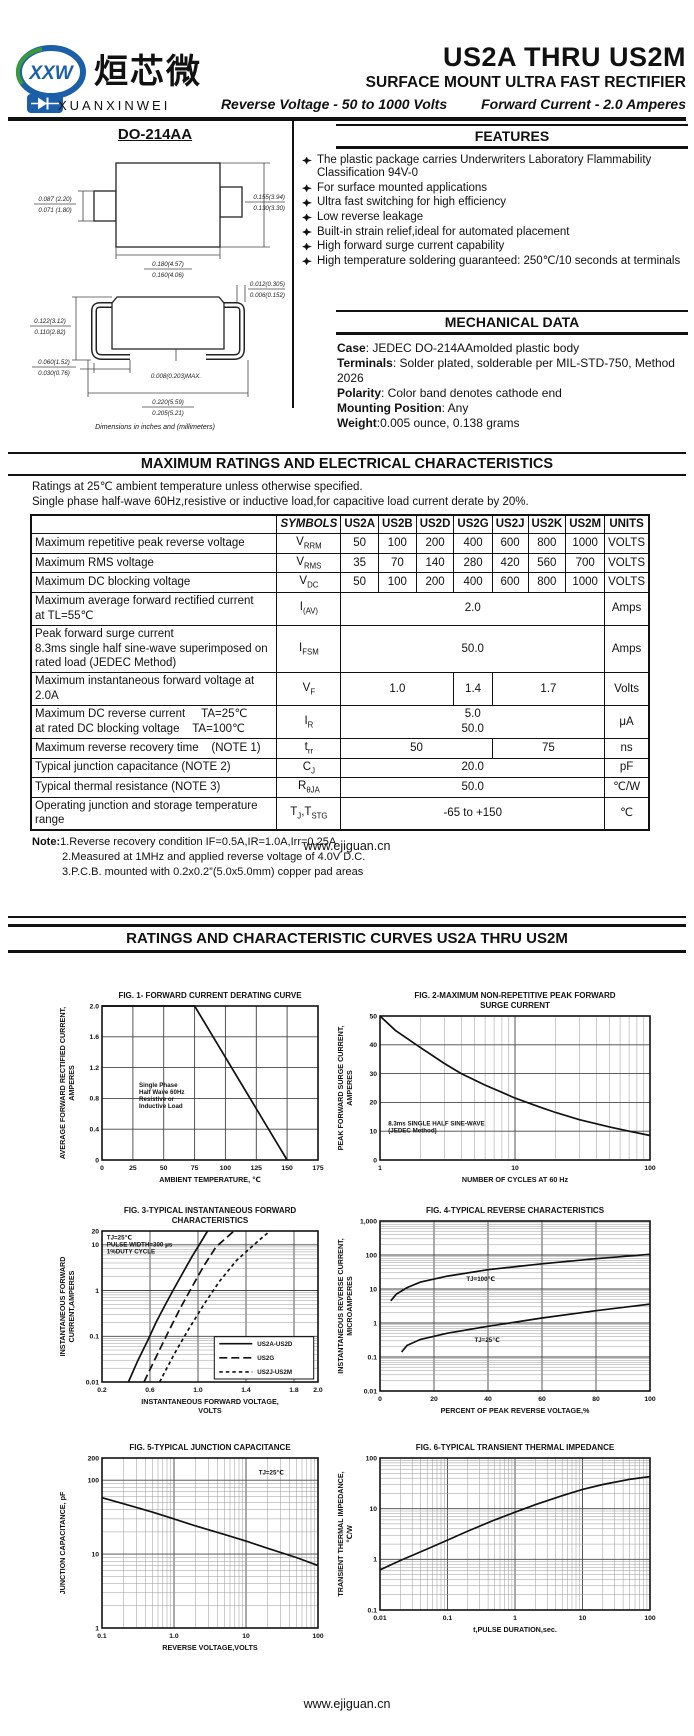 The image size is (694, 1736). I want to click on symbol-cell: IFSM, so click(309, 649).